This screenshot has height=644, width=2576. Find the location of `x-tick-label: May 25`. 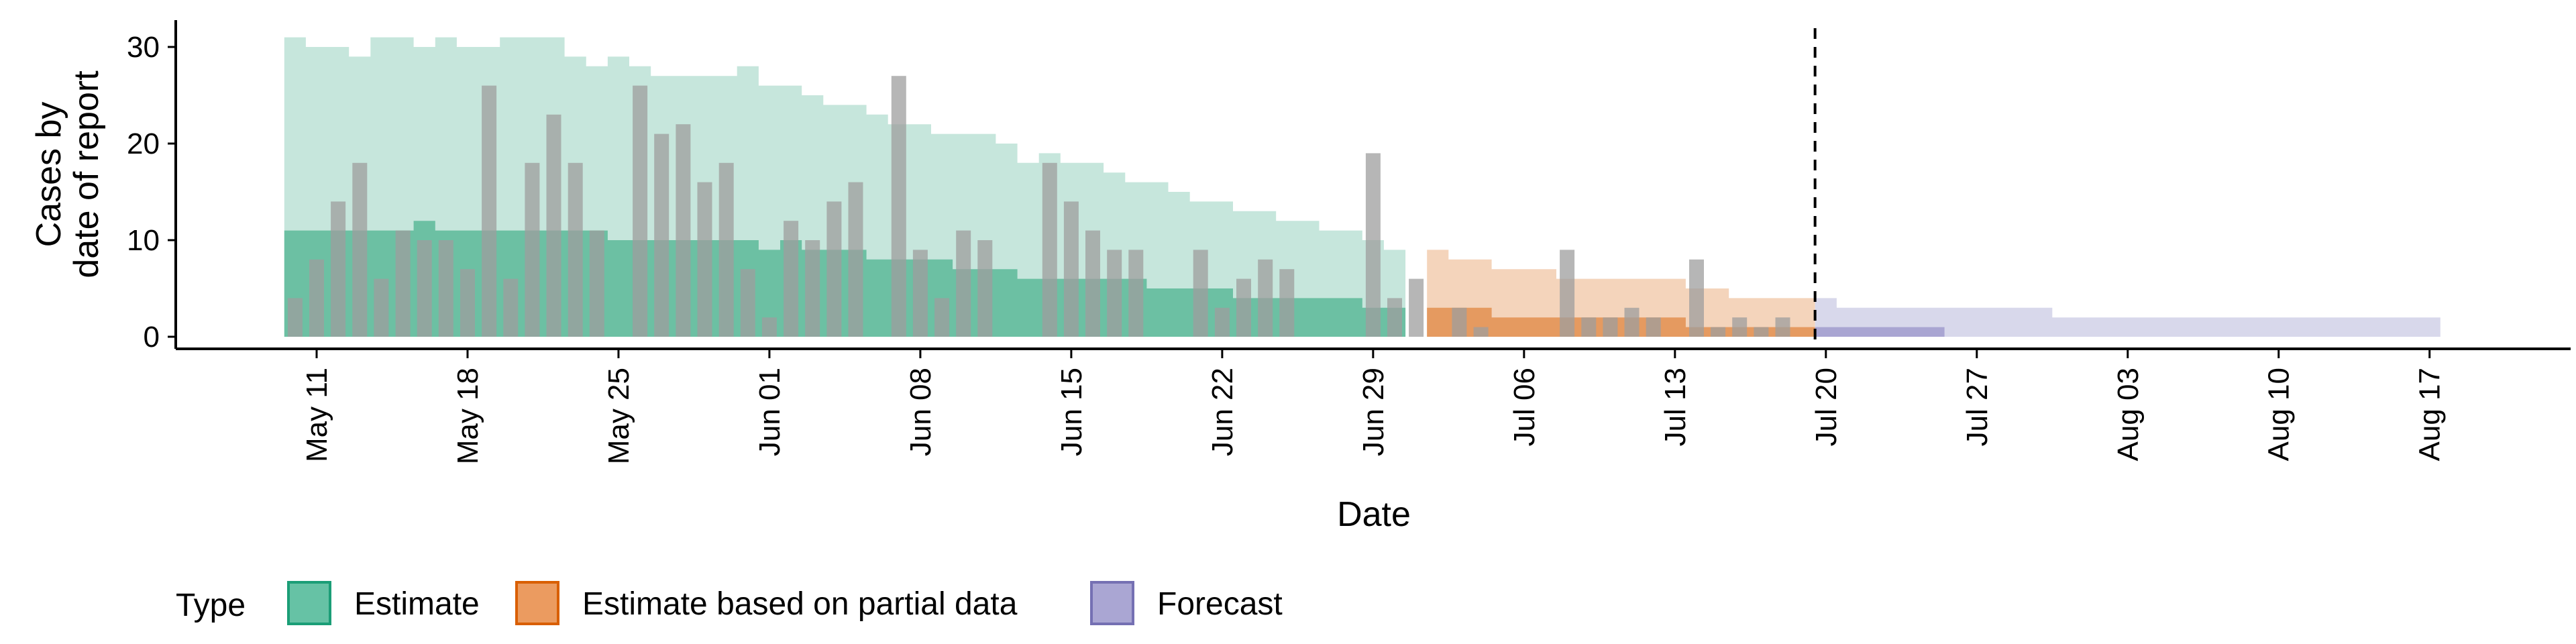

x-tick-label: May 25 is located at coordinates (618, 416).